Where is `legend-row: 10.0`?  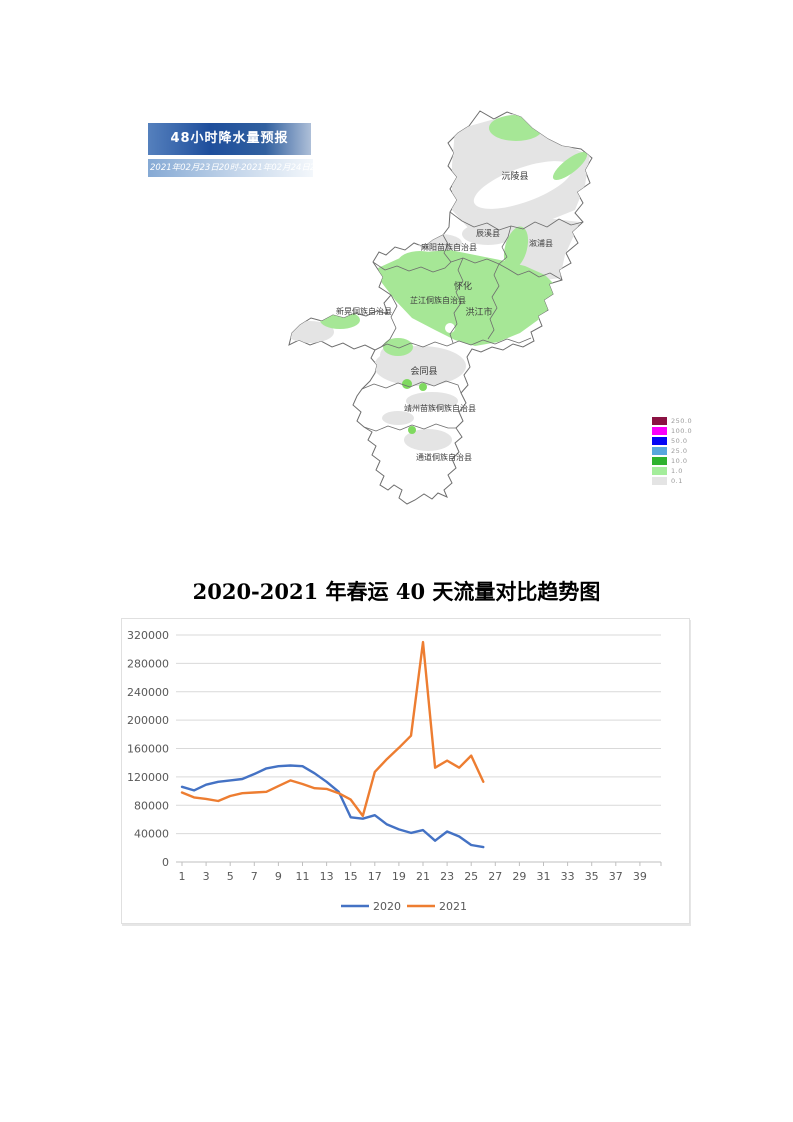
legend-row: 10.0 is located at coordinates (672, 460).